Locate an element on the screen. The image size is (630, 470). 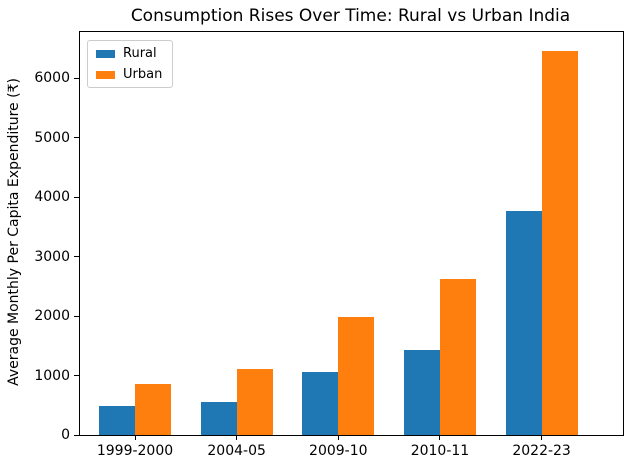
x-axis-tick-label: 2004-05 is located at coordinates (236, 451).